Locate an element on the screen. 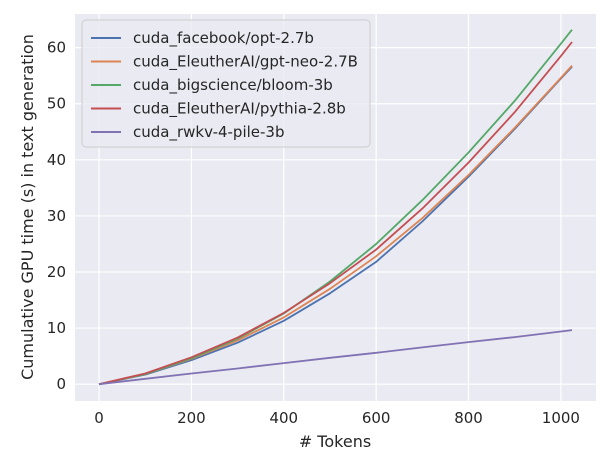 This screenshot has width=616, height=463. x-tick-label: 200 is located at coordinates (191, 418).